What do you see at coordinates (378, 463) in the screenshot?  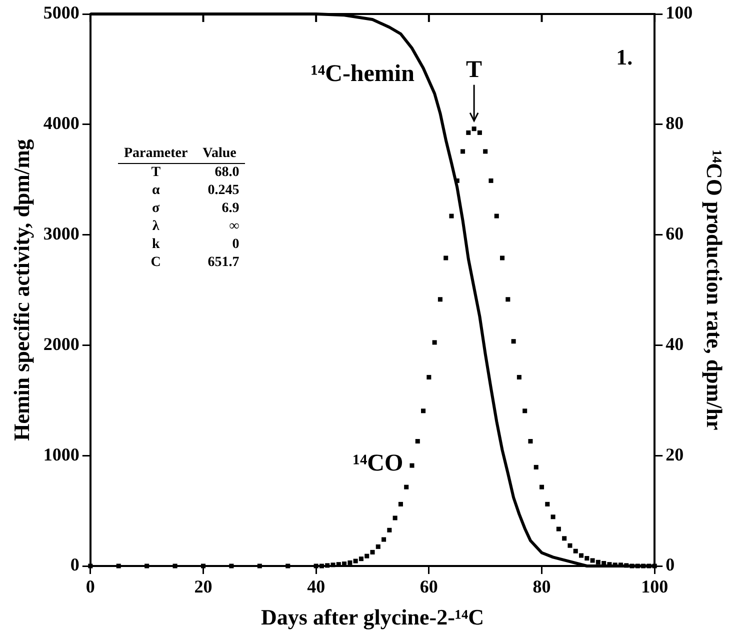 I see `annotation: ¹⁴CO` at bounding box center [378, 463].